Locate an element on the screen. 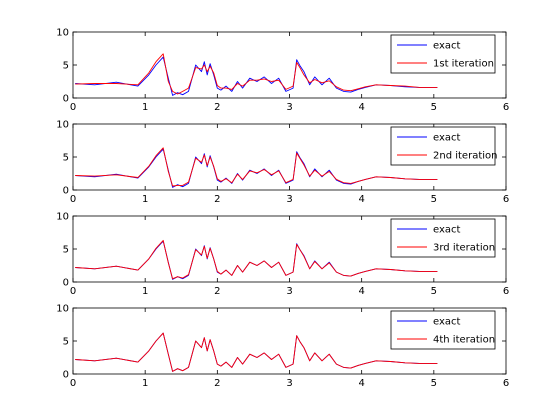 The image size is (560, 420). legend: exact 3rd iteration is located at coordinates (443, 238).